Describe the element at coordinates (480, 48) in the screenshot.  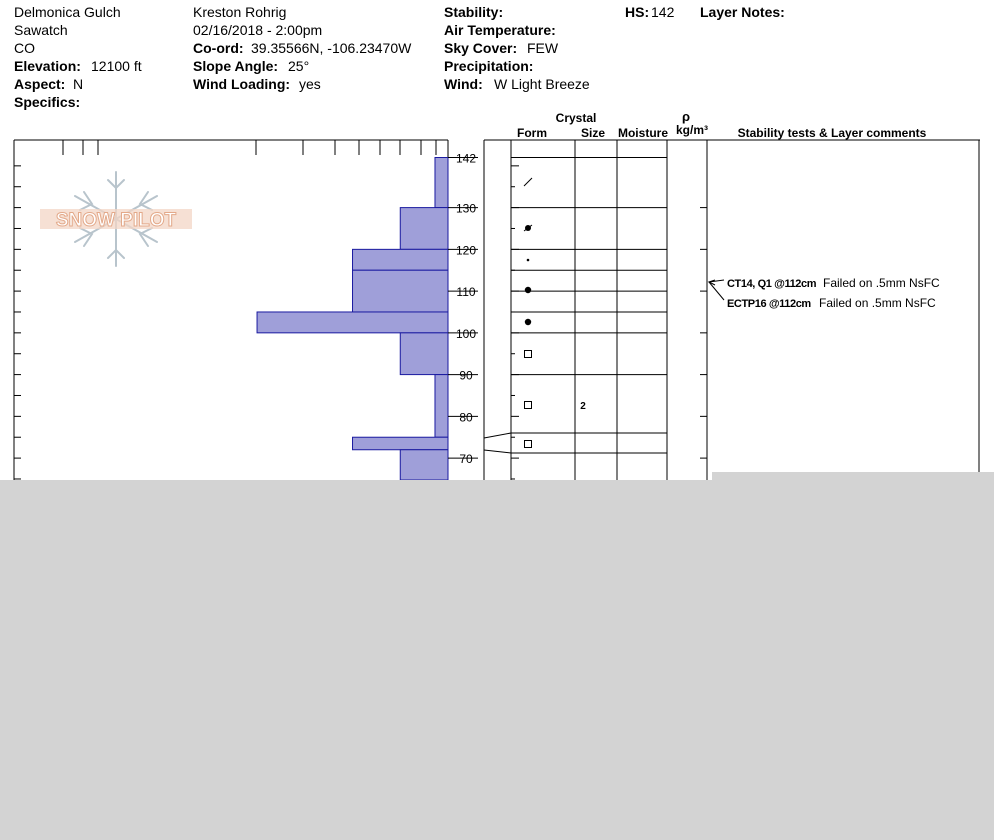
I see `sky-cover-label: Sky Cover:` at that location.